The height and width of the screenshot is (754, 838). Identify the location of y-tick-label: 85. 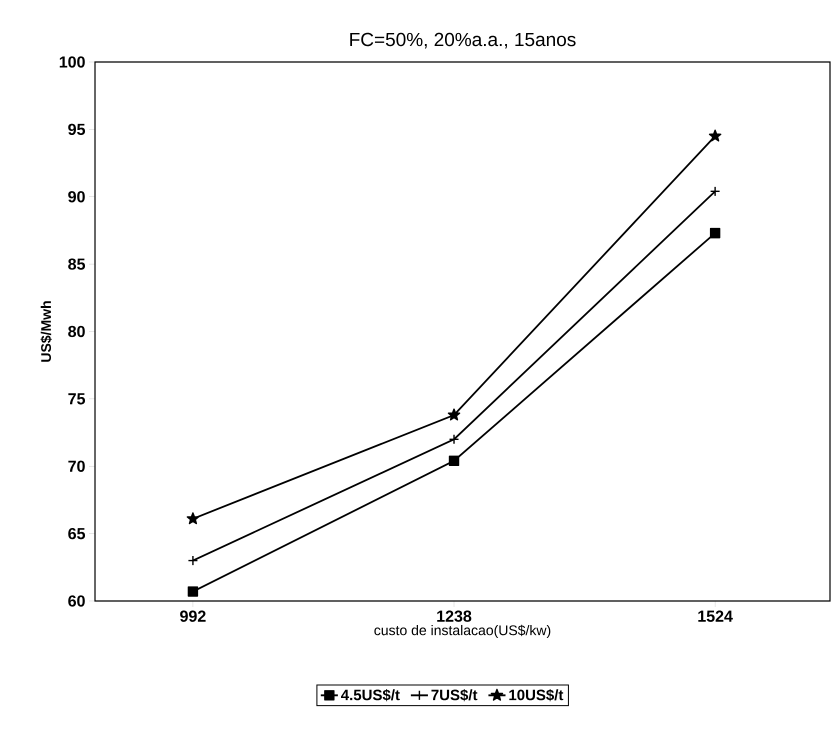
(77, 264).